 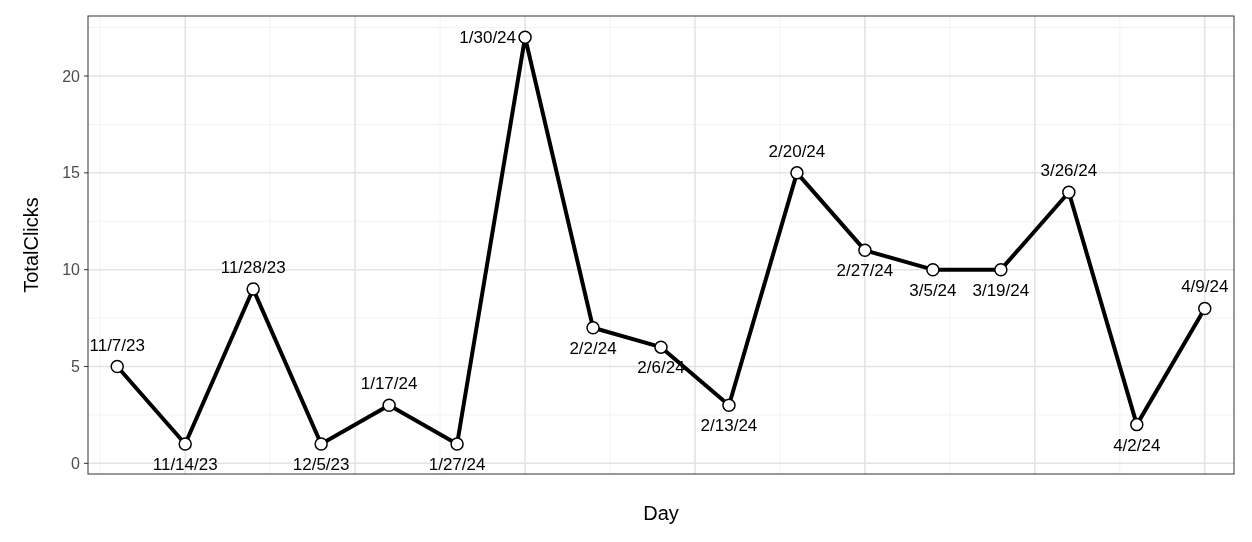 I want to click on annotation: 4/2/24, so click(x=1137, y=445).